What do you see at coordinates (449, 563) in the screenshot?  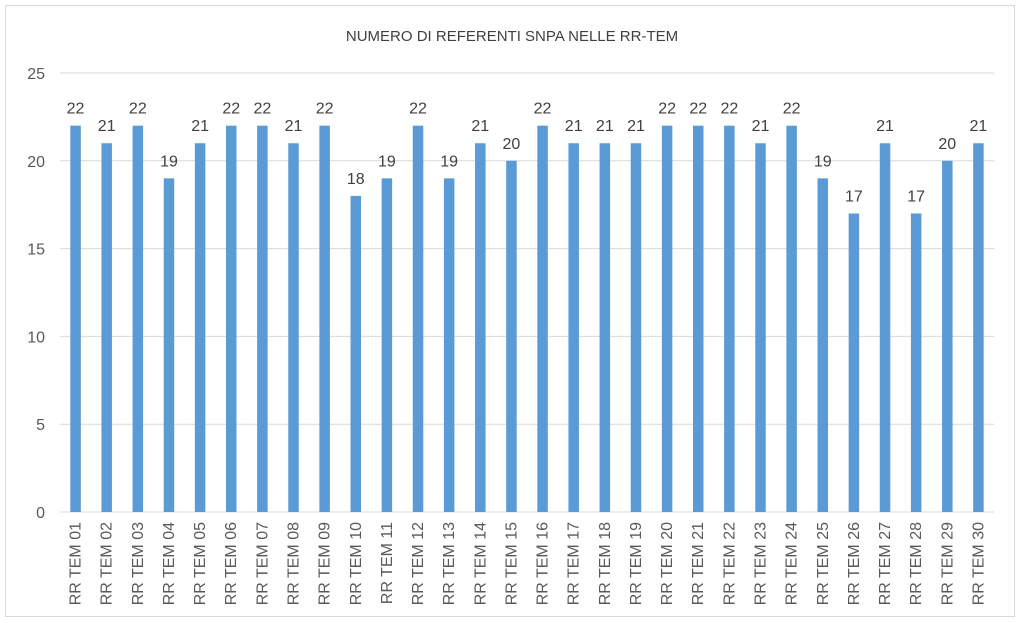 I see `x-tick-label: RR TEM 13` at bounding box center [449, 563].